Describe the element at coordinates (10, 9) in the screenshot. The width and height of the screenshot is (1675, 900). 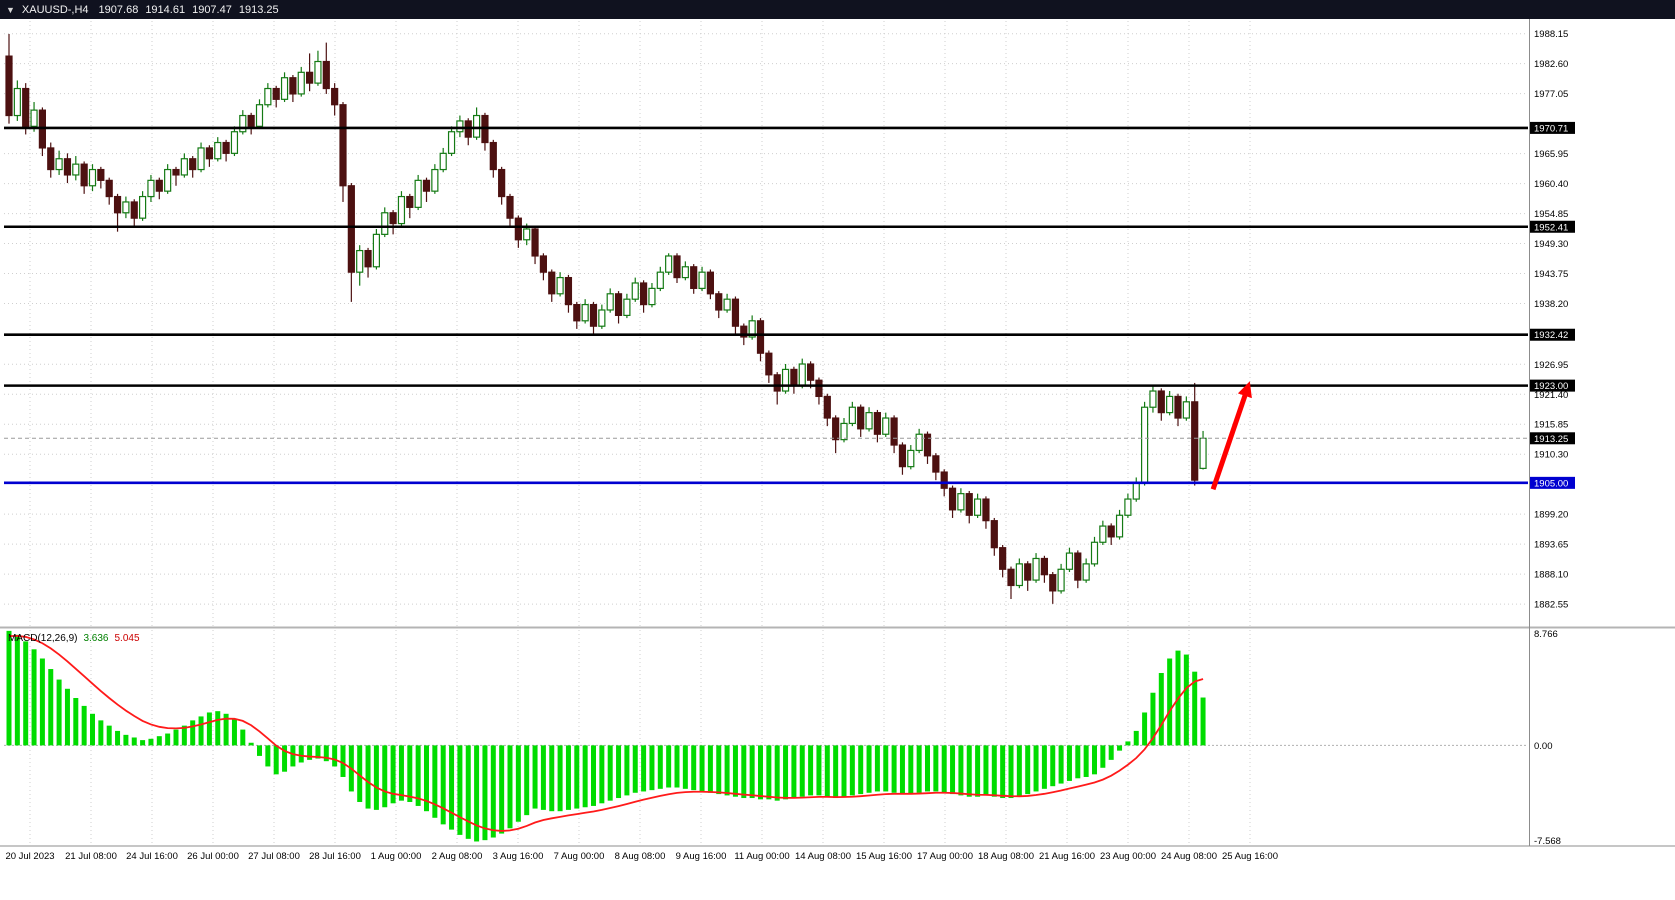
I see `chart-dropdown-icon: ▼` at that location.